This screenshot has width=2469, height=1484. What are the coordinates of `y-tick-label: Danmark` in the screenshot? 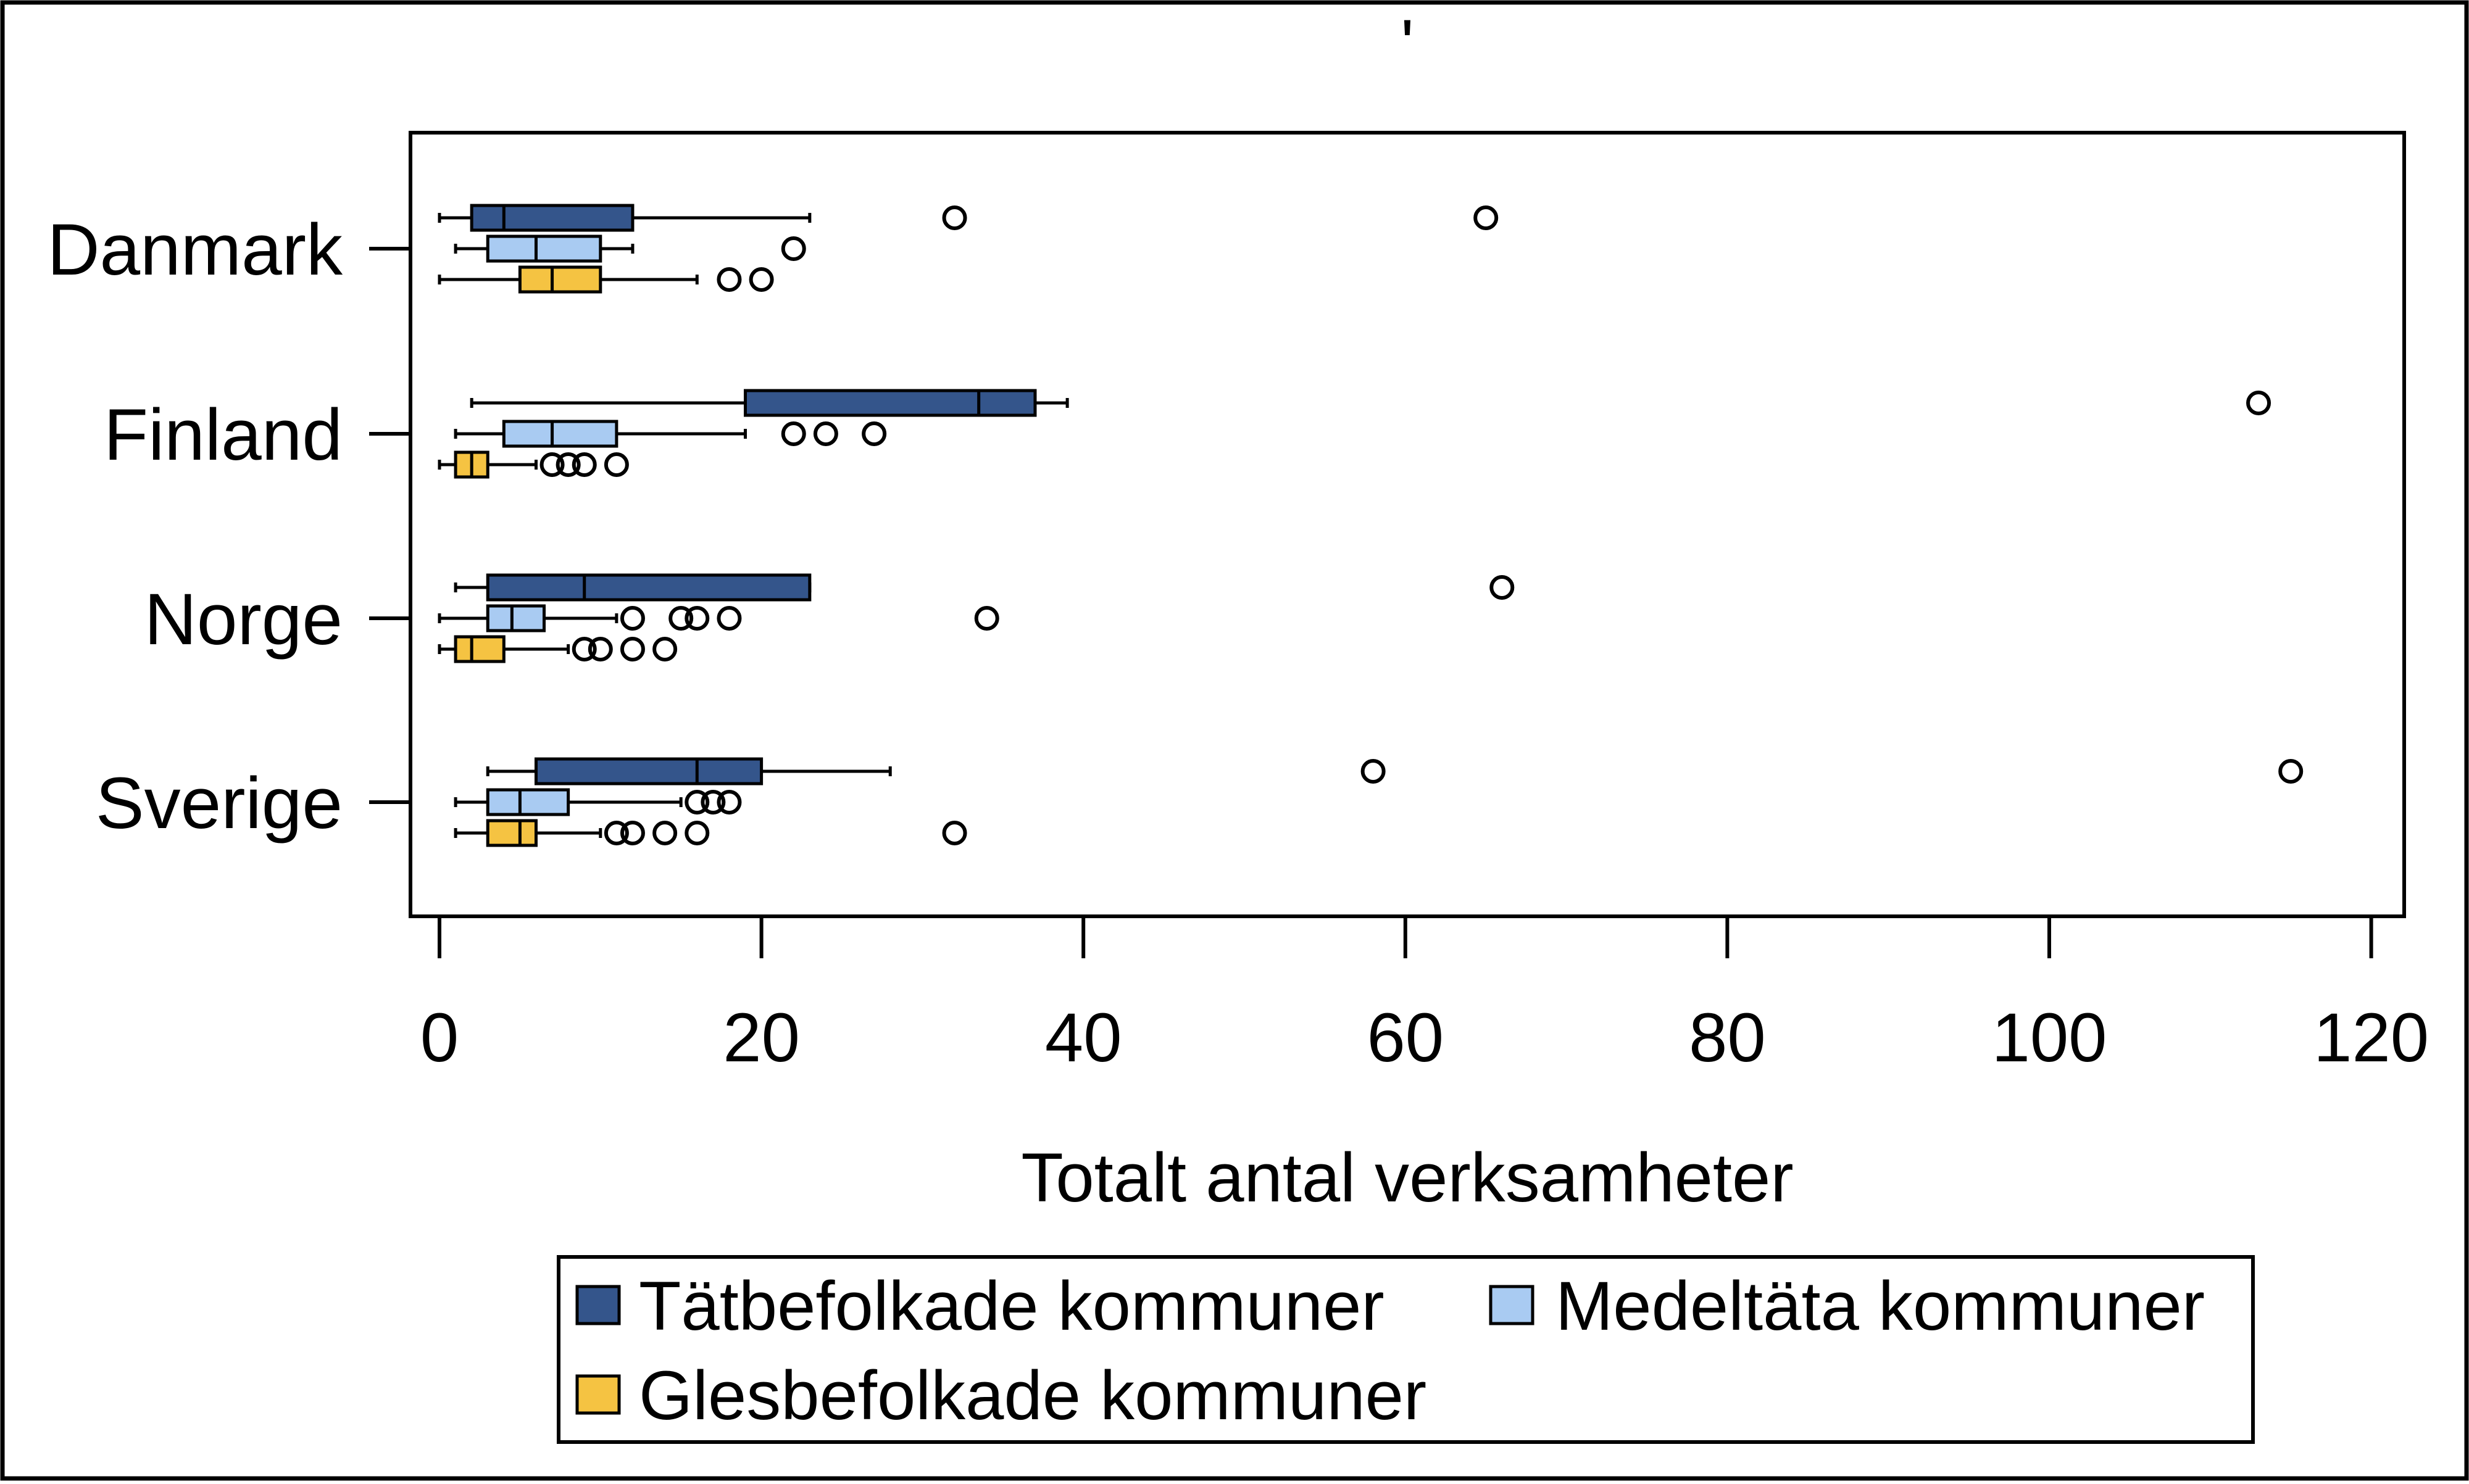 It's located at (195, 250).